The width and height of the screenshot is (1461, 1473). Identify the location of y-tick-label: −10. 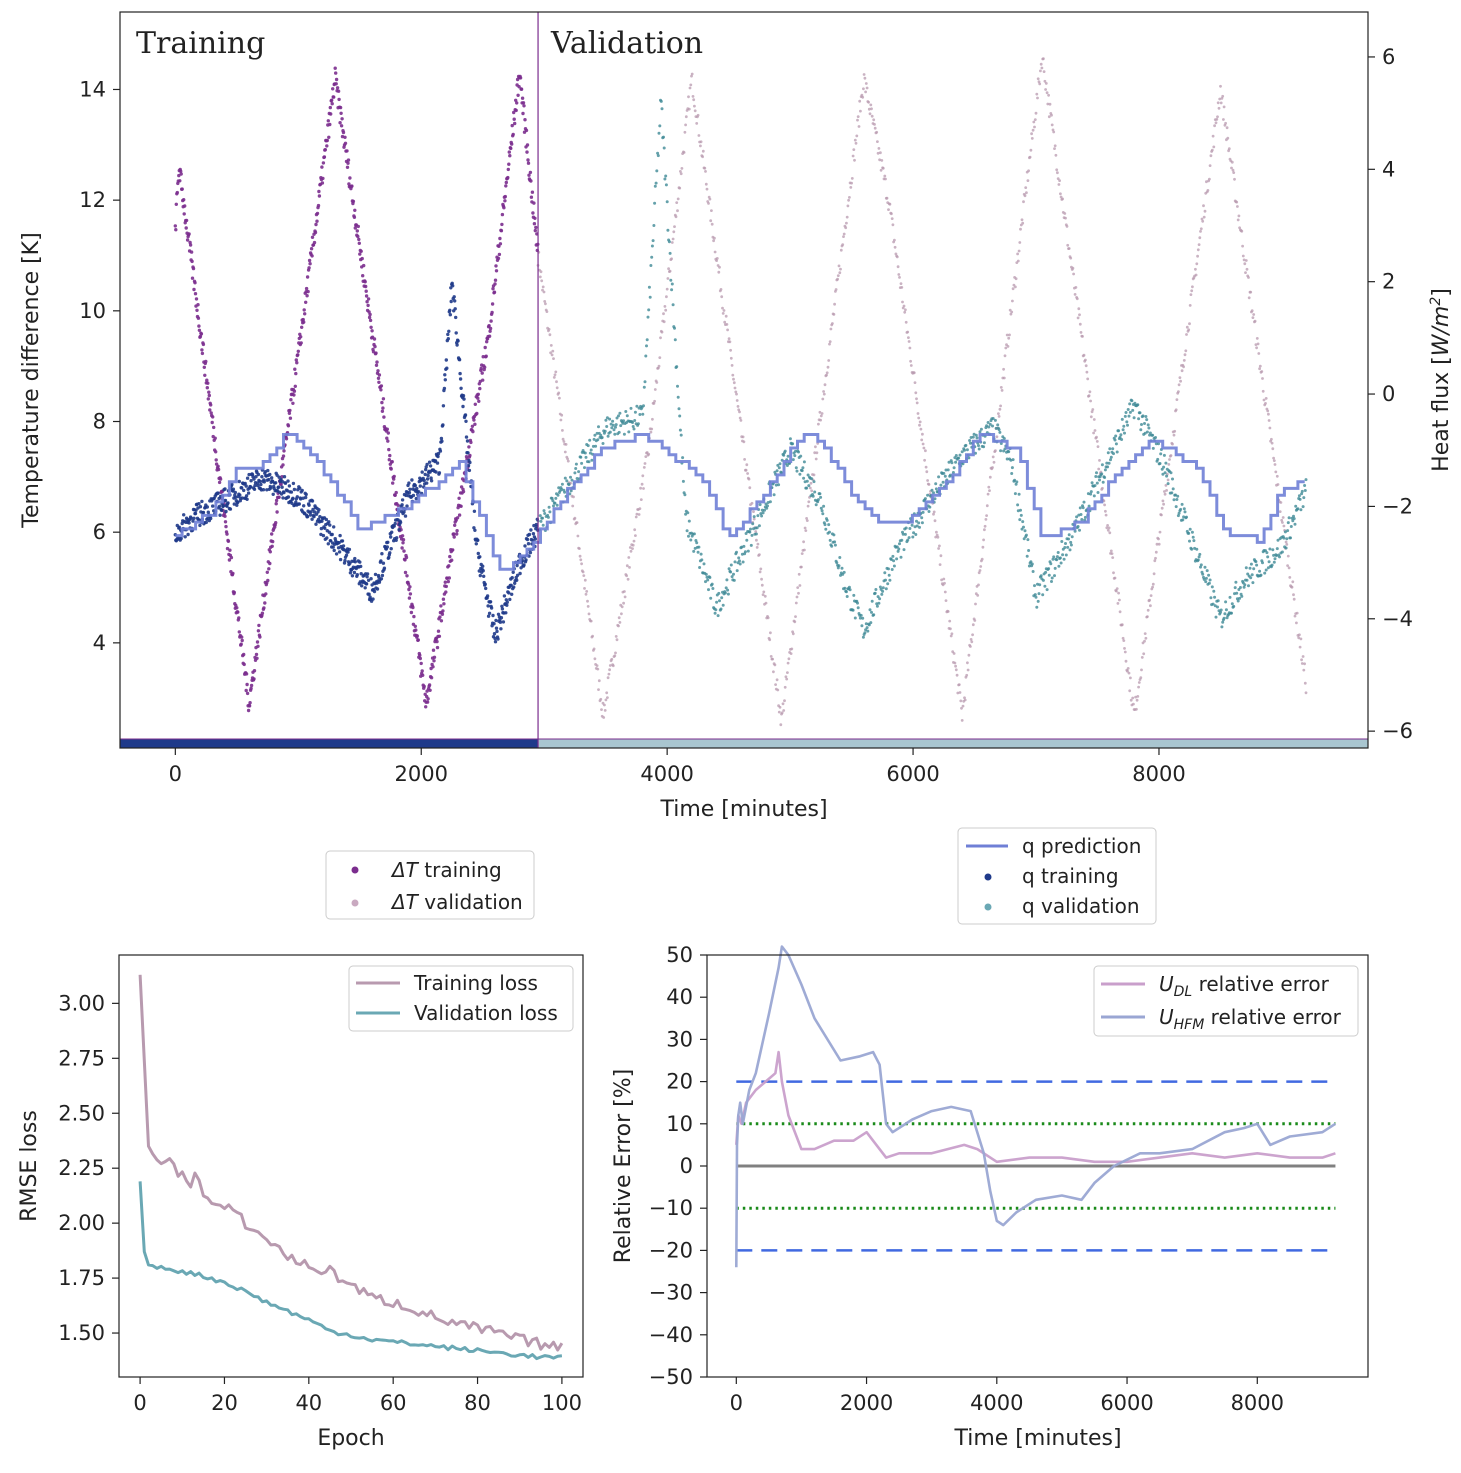
(671, 1208).